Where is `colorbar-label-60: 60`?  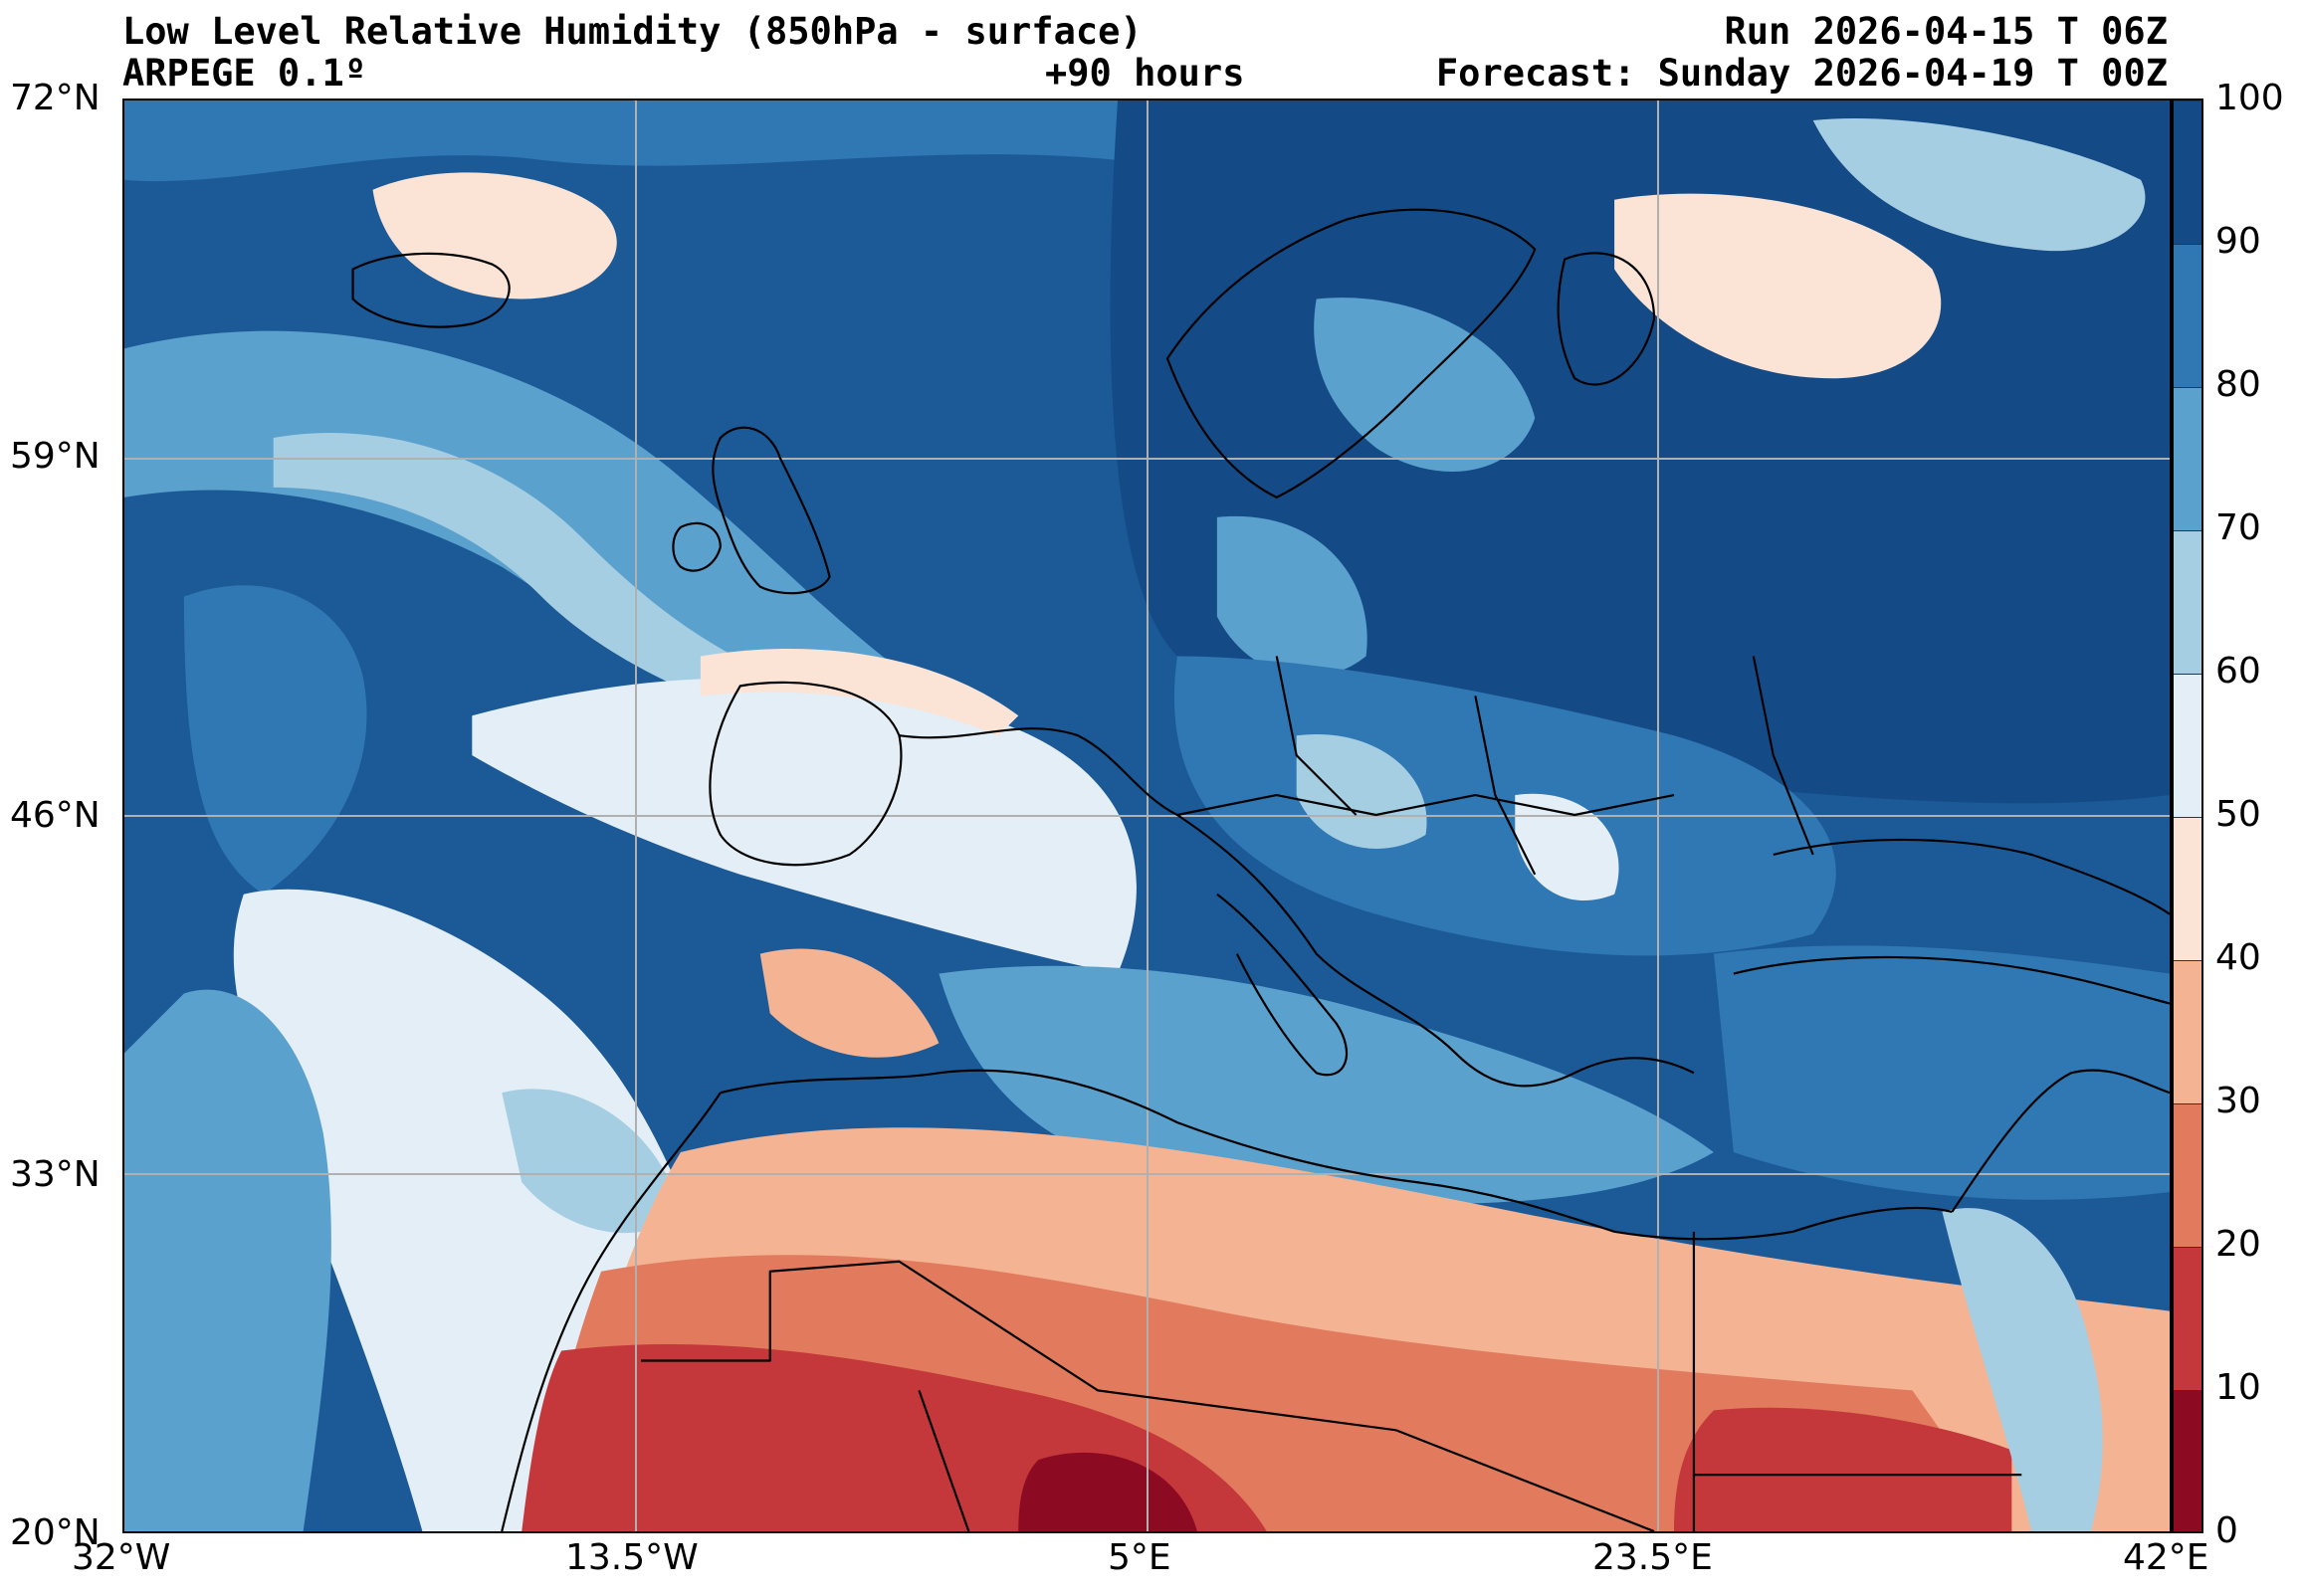 colorbar-label-60: 60 is located at coordinates (2238, 671).